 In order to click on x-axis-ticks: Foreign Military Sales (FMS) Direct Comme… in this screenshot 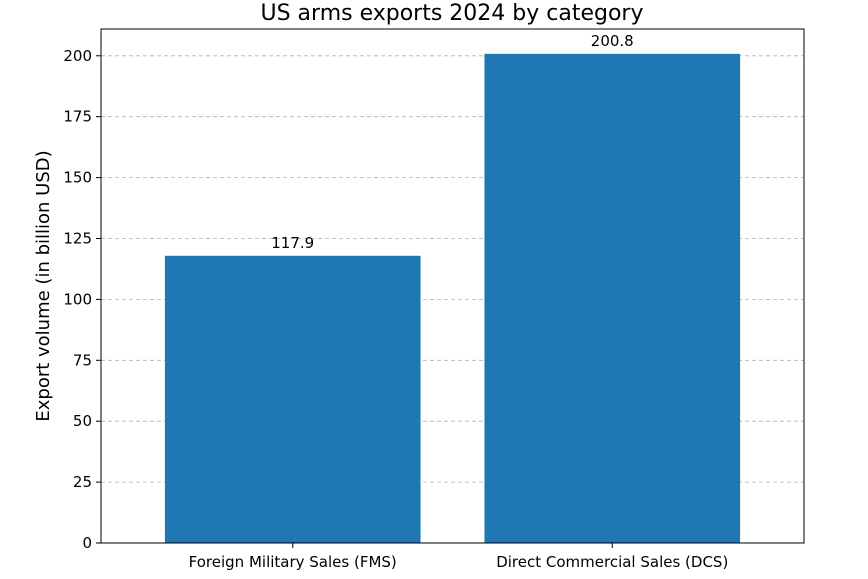, I will do `click(458, 557)`.